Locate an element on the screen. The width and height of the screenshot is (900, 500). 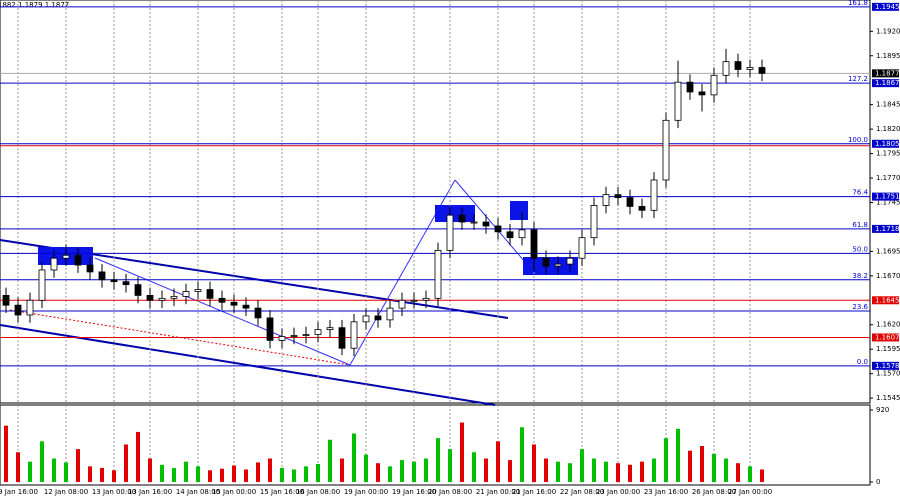
price-box-label: 1.1867 is located at coordinates (887, 83).